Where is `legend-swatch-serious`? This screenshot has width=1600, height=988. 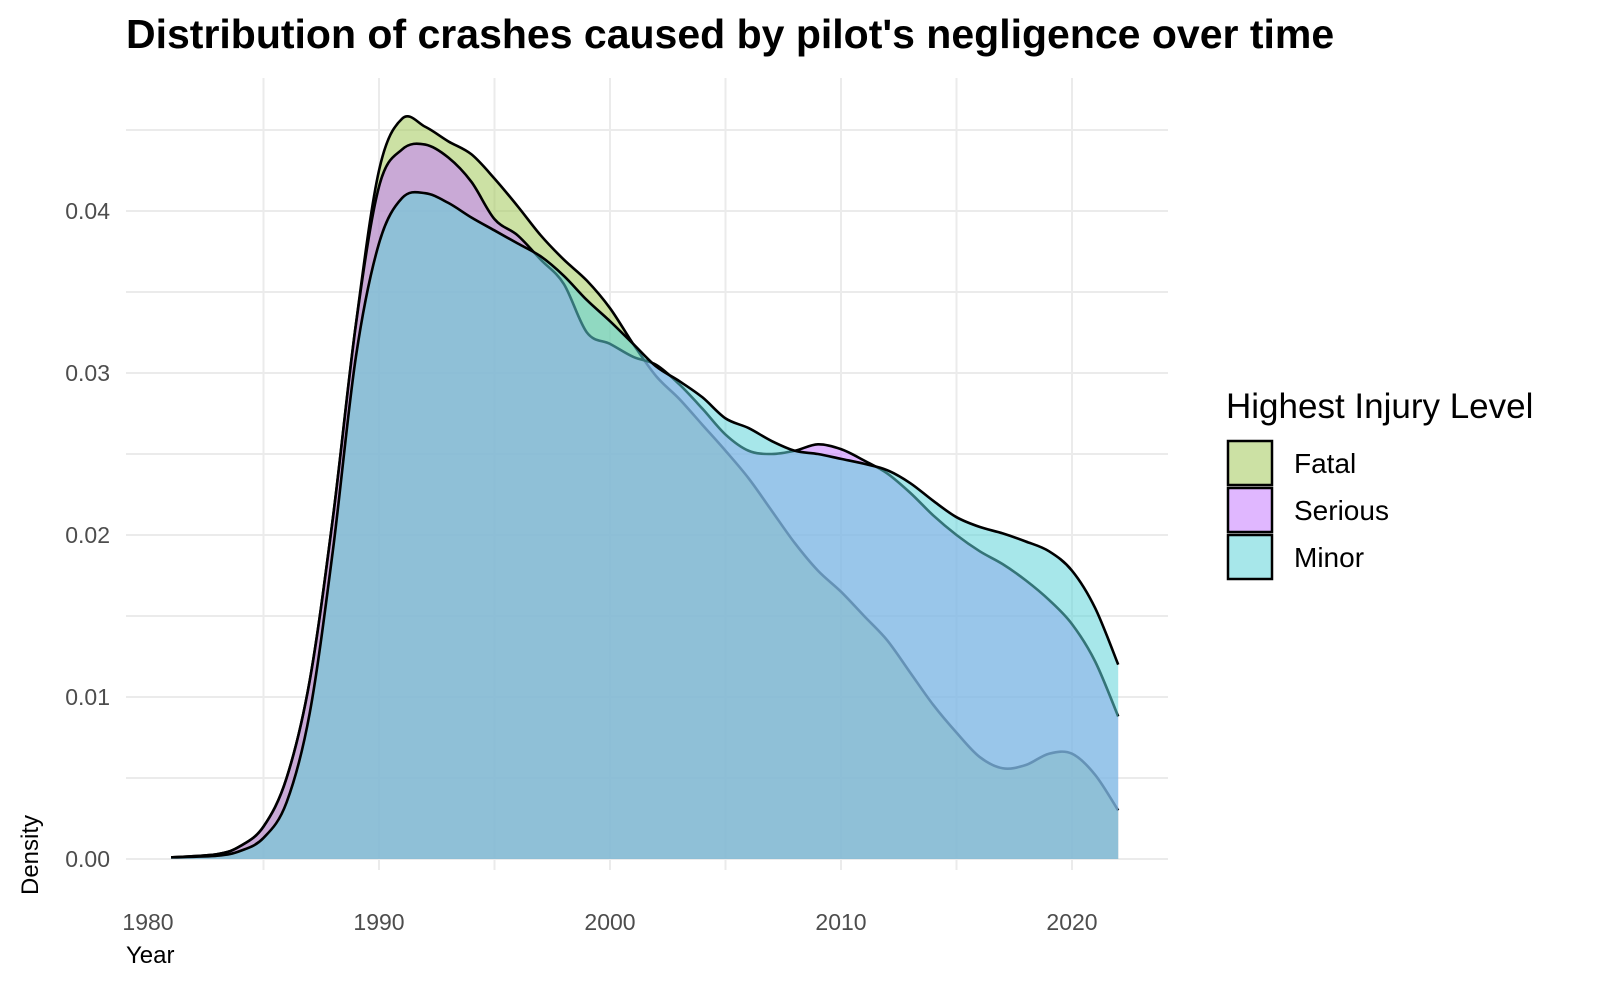 legend-swatch-serious is located at coordinates (1250, 510).